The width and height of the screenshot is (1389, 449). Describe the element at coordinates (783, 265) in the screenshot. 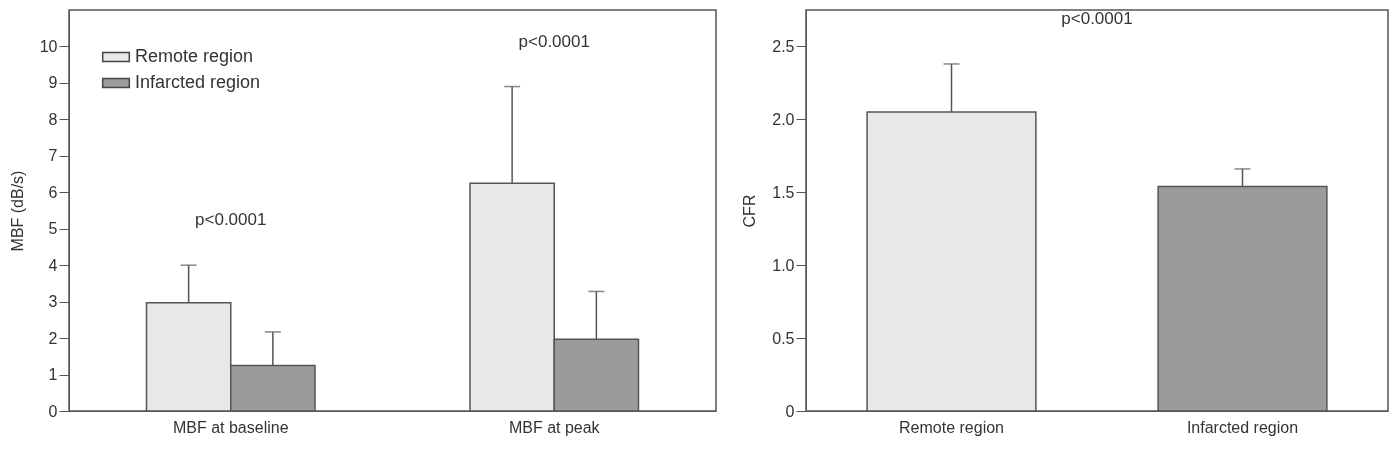

I see `y-tick-label: 1.0` at that location.